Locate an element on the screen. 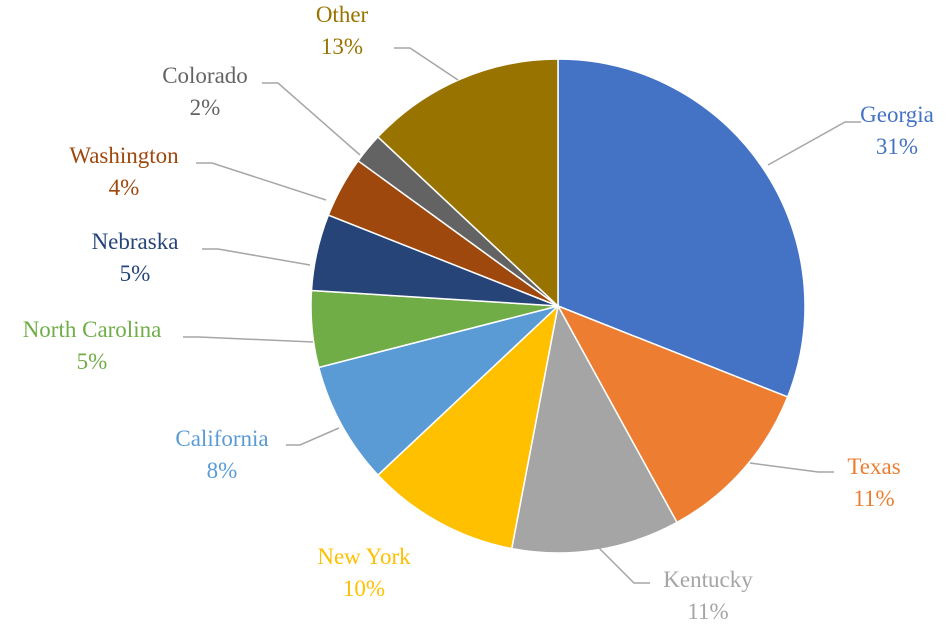  pie-slice-other is located at coordinates (467, 183).